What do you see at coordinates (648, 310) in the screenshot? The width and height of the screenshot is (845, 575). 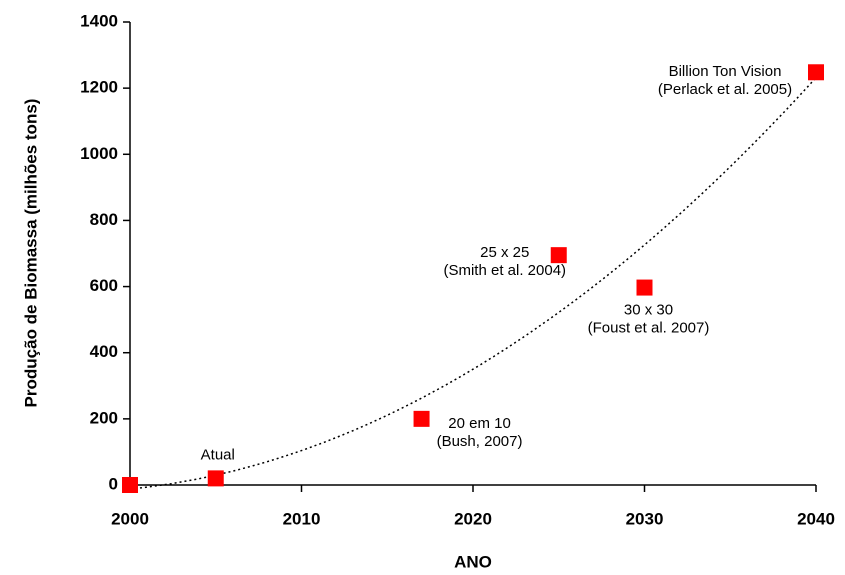 I see `point-label: 30 x 30` at bounding box center [648, 310].